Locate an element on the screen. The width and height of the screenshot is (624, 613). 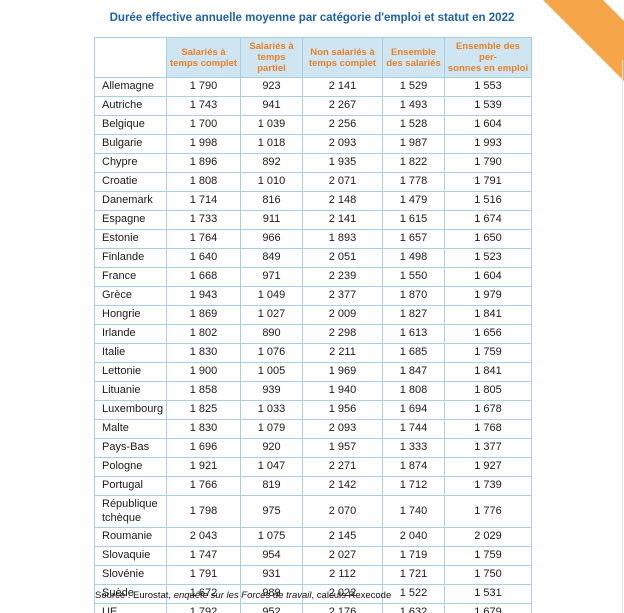
corner-ribbon-icon is located at coordinates (583, 40).